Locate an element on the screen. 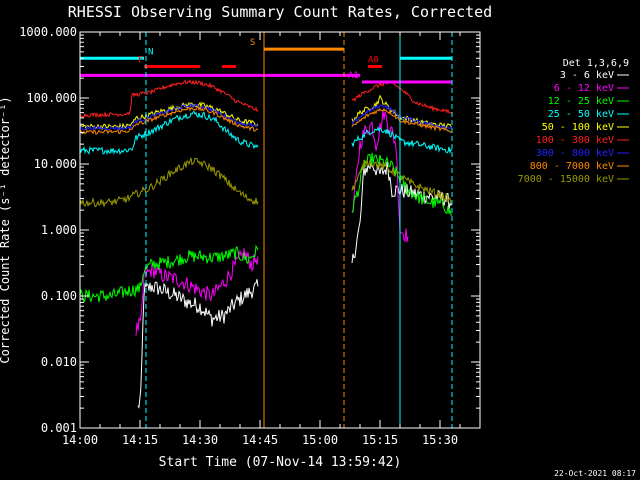 The height and width of the screenshot is (480, 640). legend-entry-2: 12 - 25 keV is located at coordinates (581, 101).